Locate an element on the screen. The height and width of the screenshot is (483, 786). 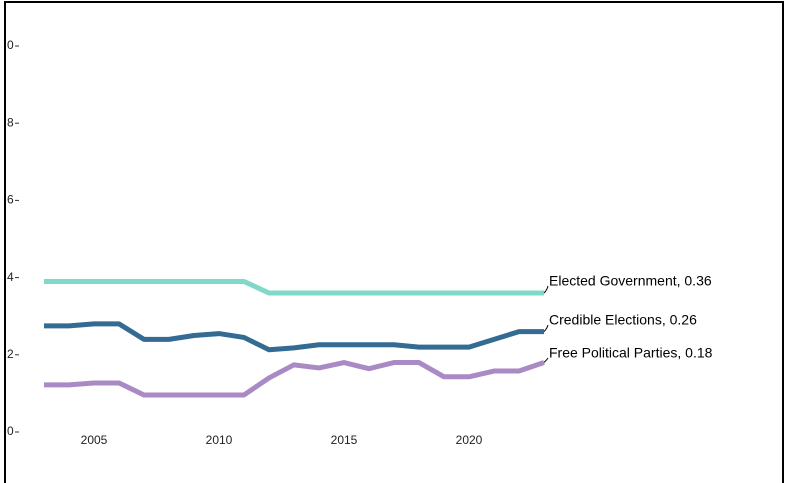
series-label: Elected Government, 0.36 is located at coordinates (630, 281).